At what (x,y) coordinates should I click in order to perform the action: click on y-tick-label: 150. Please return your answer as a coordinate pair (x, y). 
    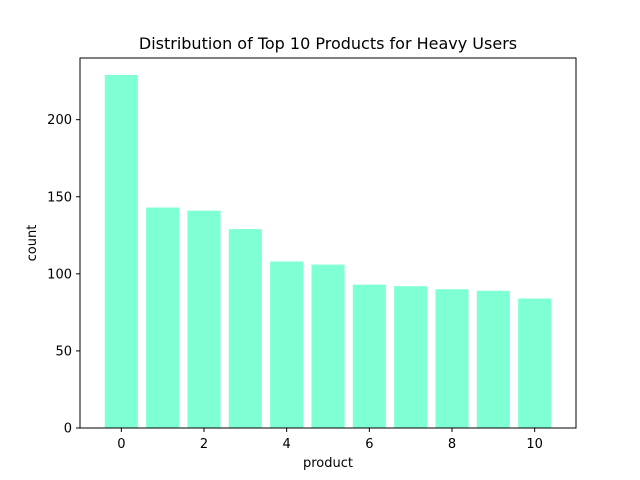
    Looking at the image, I should click on (59, 197).